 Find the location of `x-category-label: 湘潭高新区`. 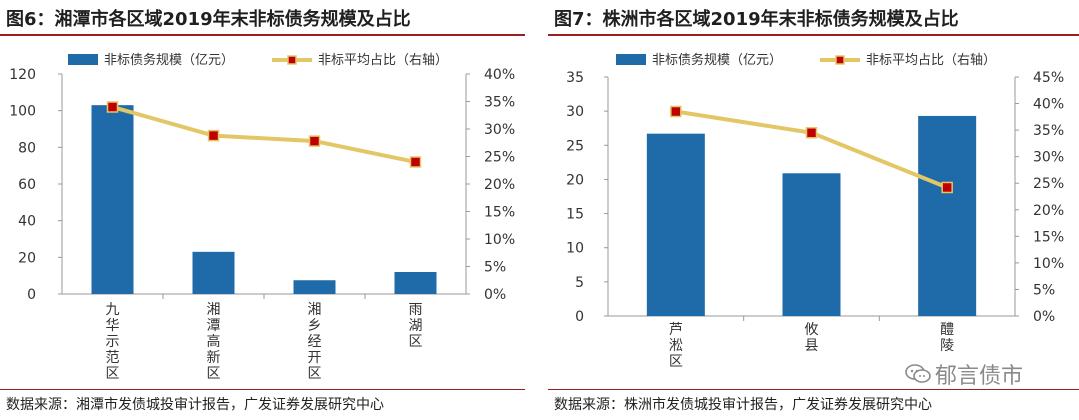

x-category-label: 湘潭高新区 is located at coordinates (214, 342).